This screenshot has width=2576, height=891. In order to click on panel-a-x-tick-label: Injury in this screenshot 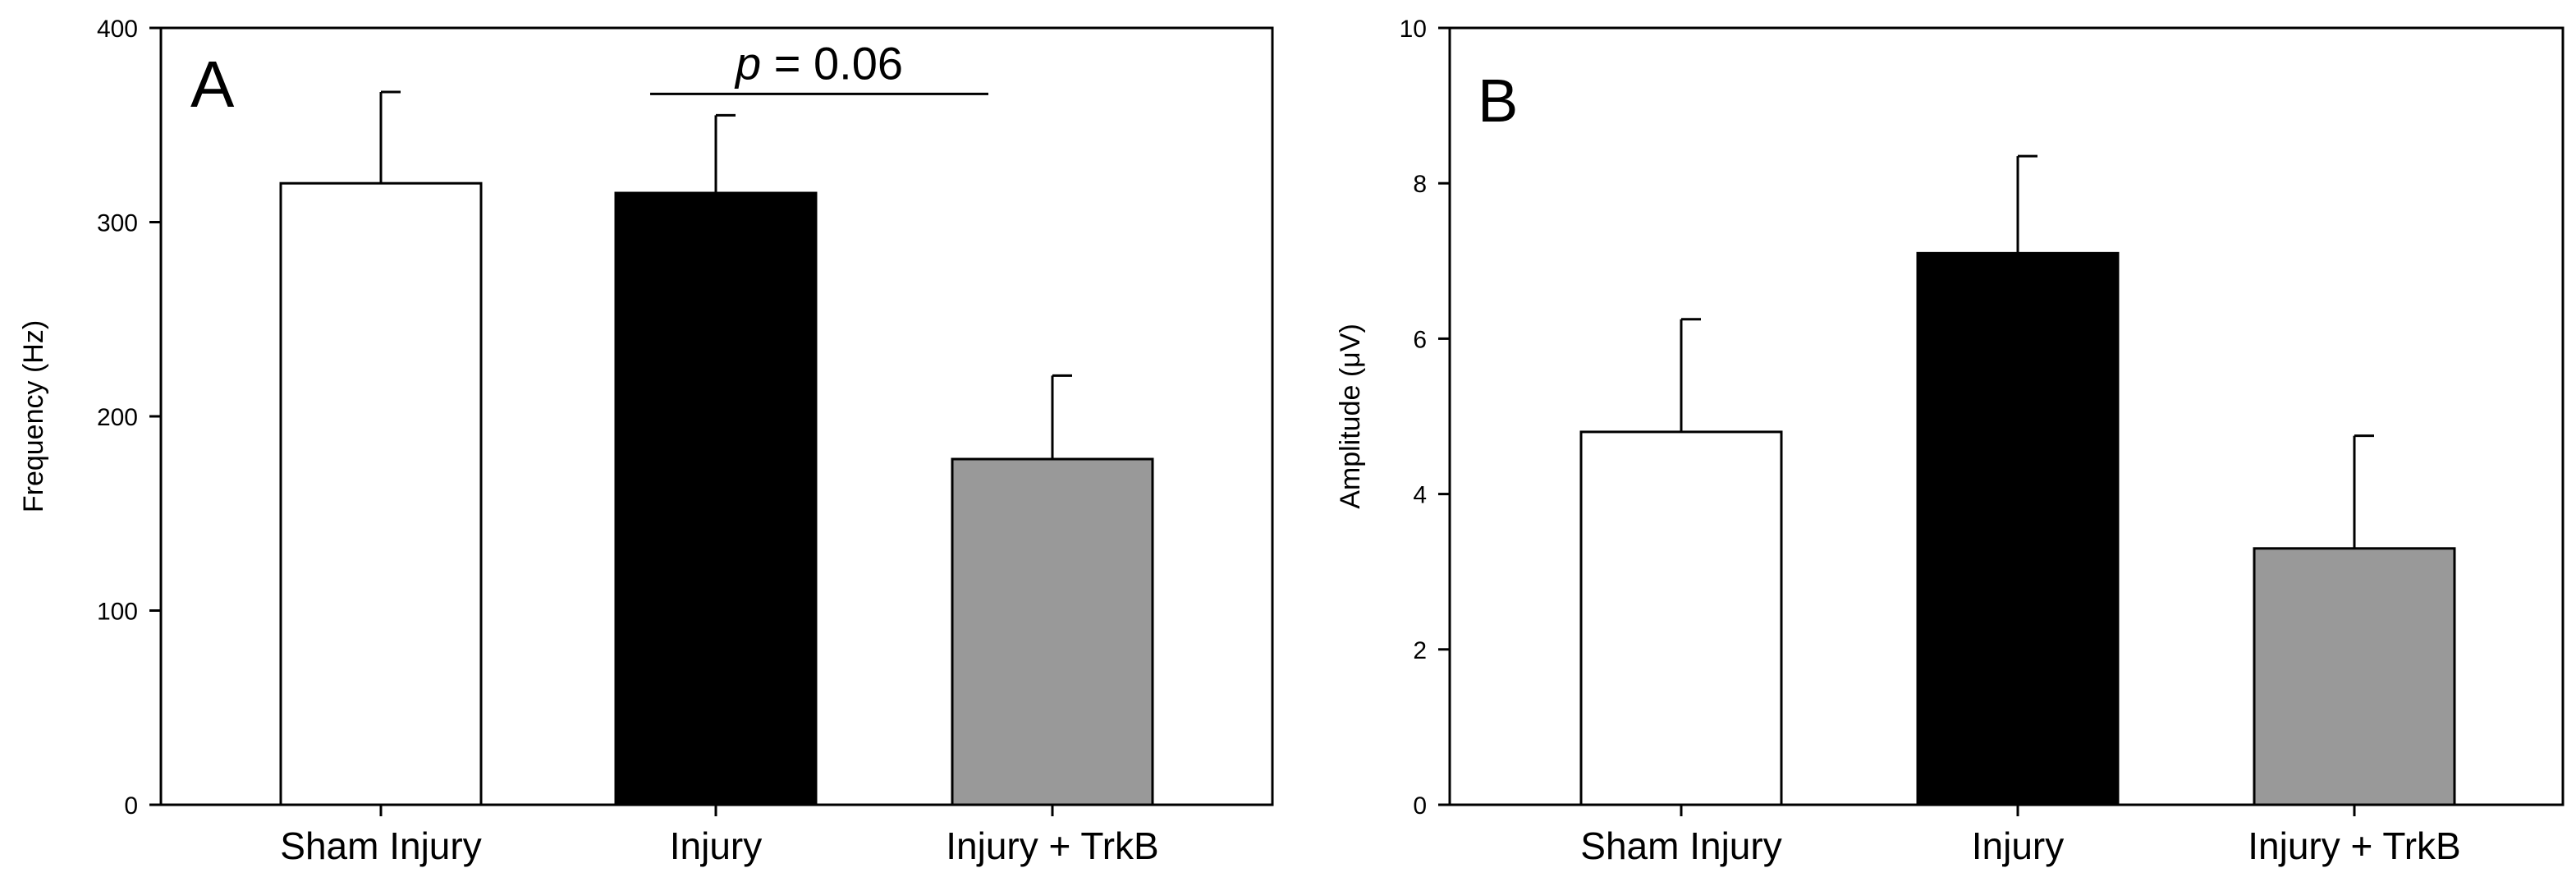, I will do `click(716, 845)`.